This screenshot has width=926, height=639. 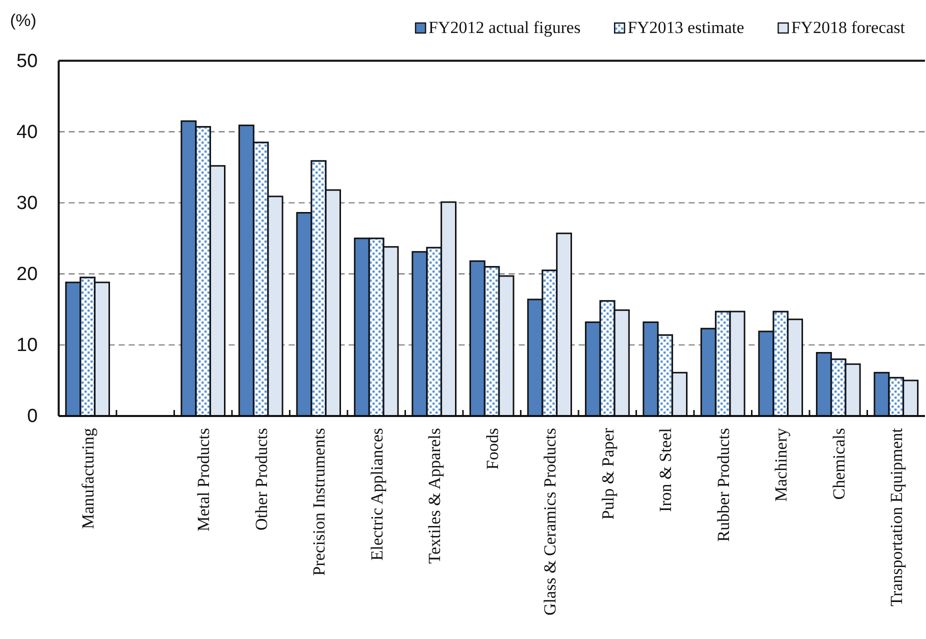 I want to click on x-tick-label: Glass & Ceramics Products, so click(x=550, y=522).